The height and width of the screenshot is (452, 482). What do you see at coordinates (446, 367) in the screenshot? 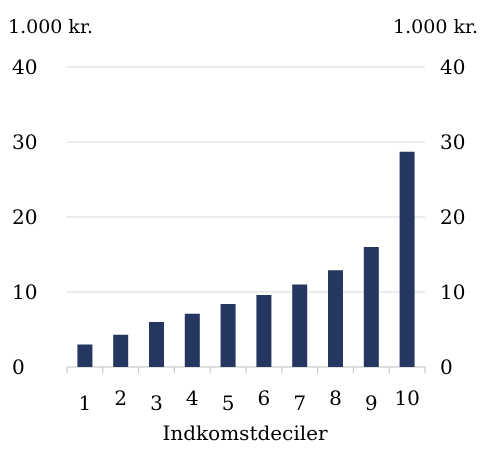
I see `y-tick-label-right: 0` at bounding box center [446, 367].